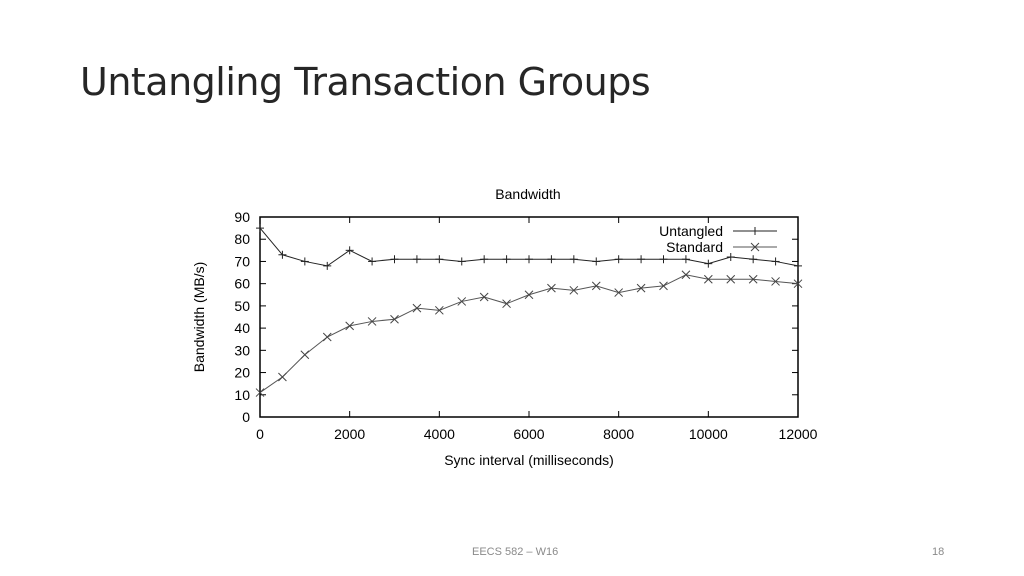 This screenshot has height=576, width=1024. Describe the element at coordinates (242, 217) in the screenshot. I see `y-tick-label: 90` at that location.